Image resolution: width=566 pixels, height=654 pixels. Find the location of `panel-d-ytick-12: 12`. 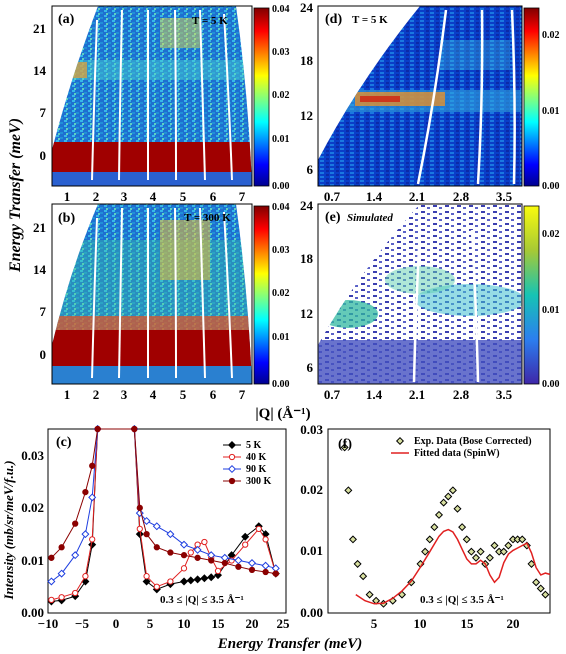

panel-d-ytick-12: 12 is located at coordinates (306, 115).